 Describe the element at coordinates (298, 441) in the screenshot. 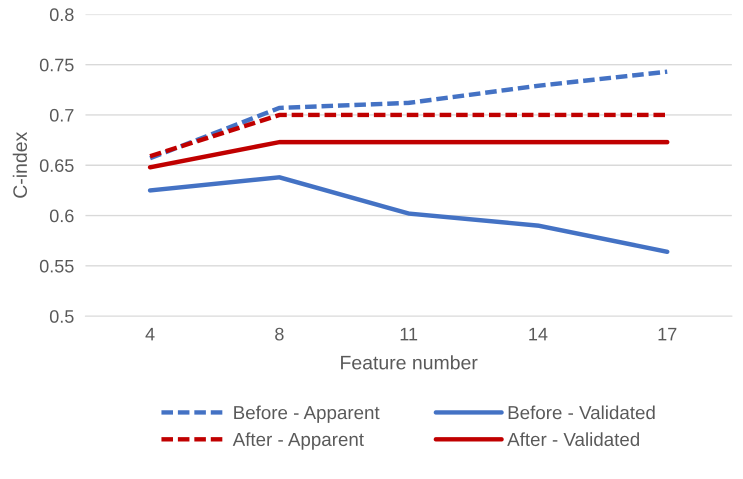

I see `legend-label: After - Apparent` at that location.